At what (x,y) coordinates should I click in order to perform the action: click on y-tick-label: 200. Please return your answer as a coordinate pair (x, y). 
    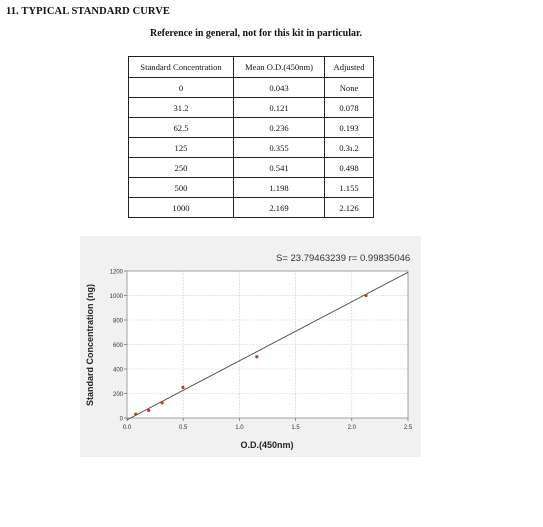
    Looking at the image, I should click on (118, 395).